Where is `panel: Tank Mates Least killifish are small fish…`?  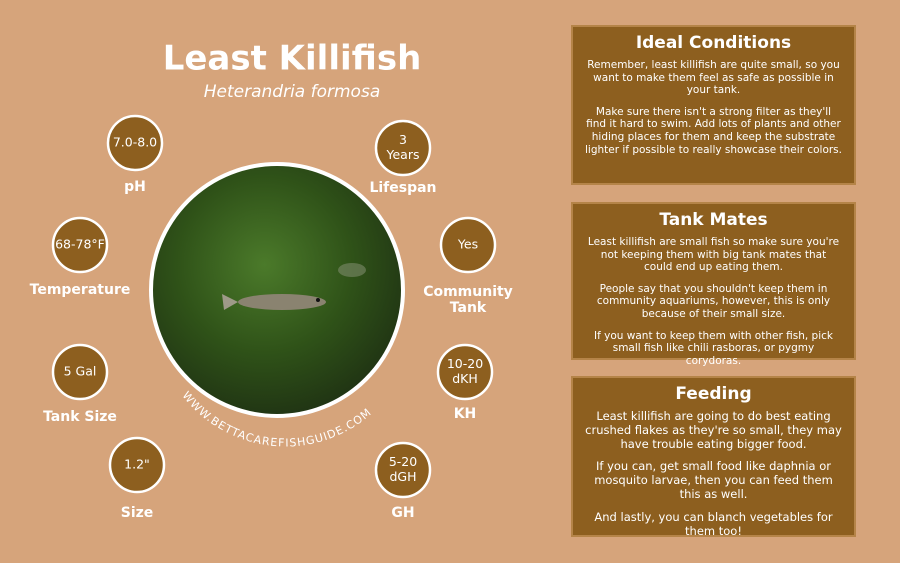 panel: Tank Mates Least killifish are small fish… is located at coordinates (713, 284).